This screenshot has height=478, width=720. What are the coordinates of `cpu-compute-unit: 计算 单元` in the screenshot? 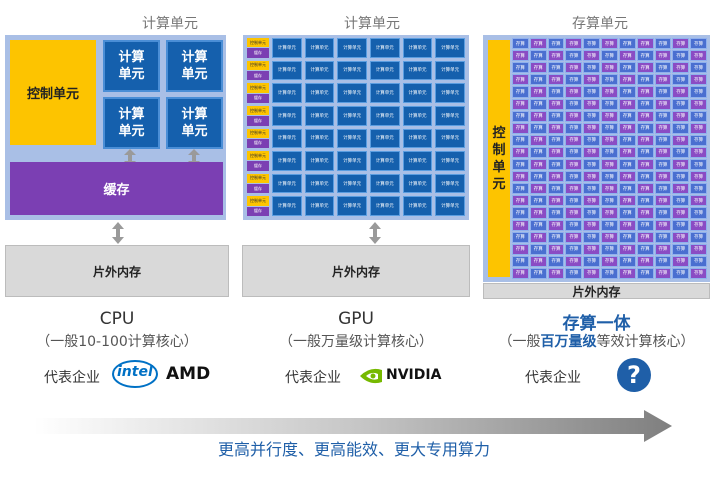 It's located at (131, 123).